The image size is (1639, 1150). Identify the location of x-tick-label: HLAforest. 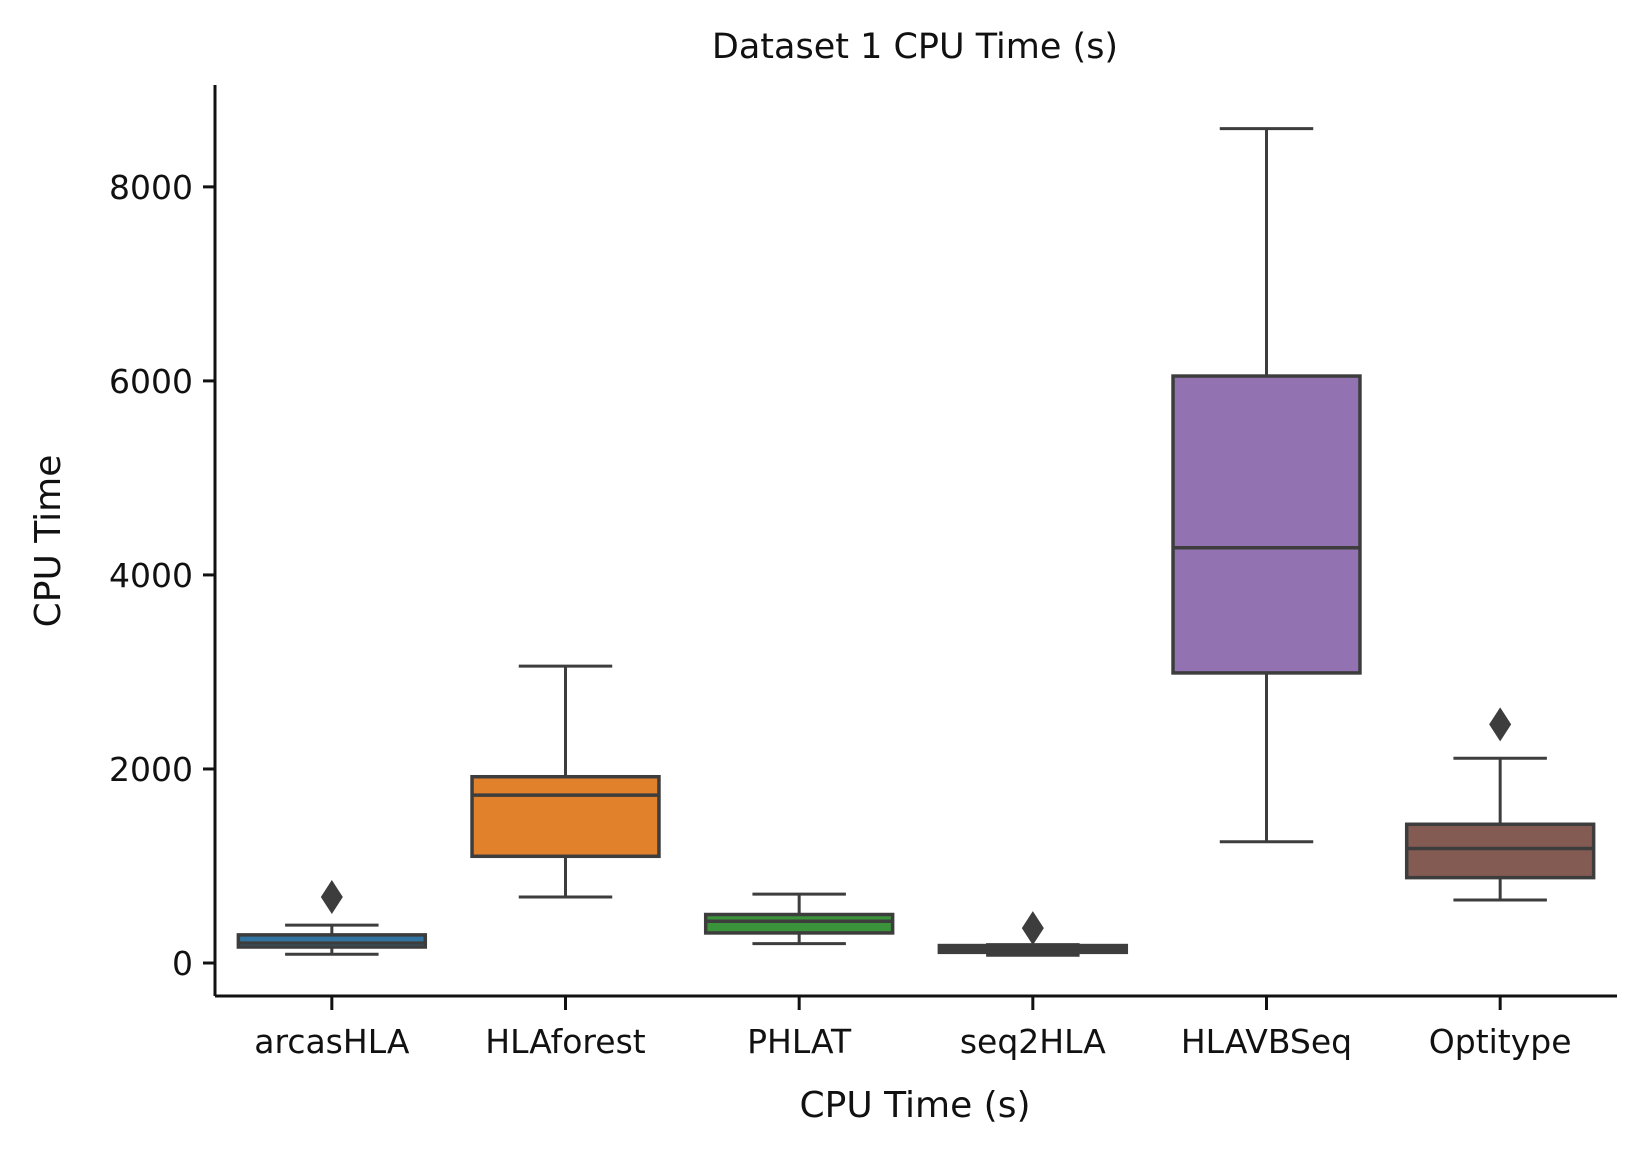
(565, 1041).